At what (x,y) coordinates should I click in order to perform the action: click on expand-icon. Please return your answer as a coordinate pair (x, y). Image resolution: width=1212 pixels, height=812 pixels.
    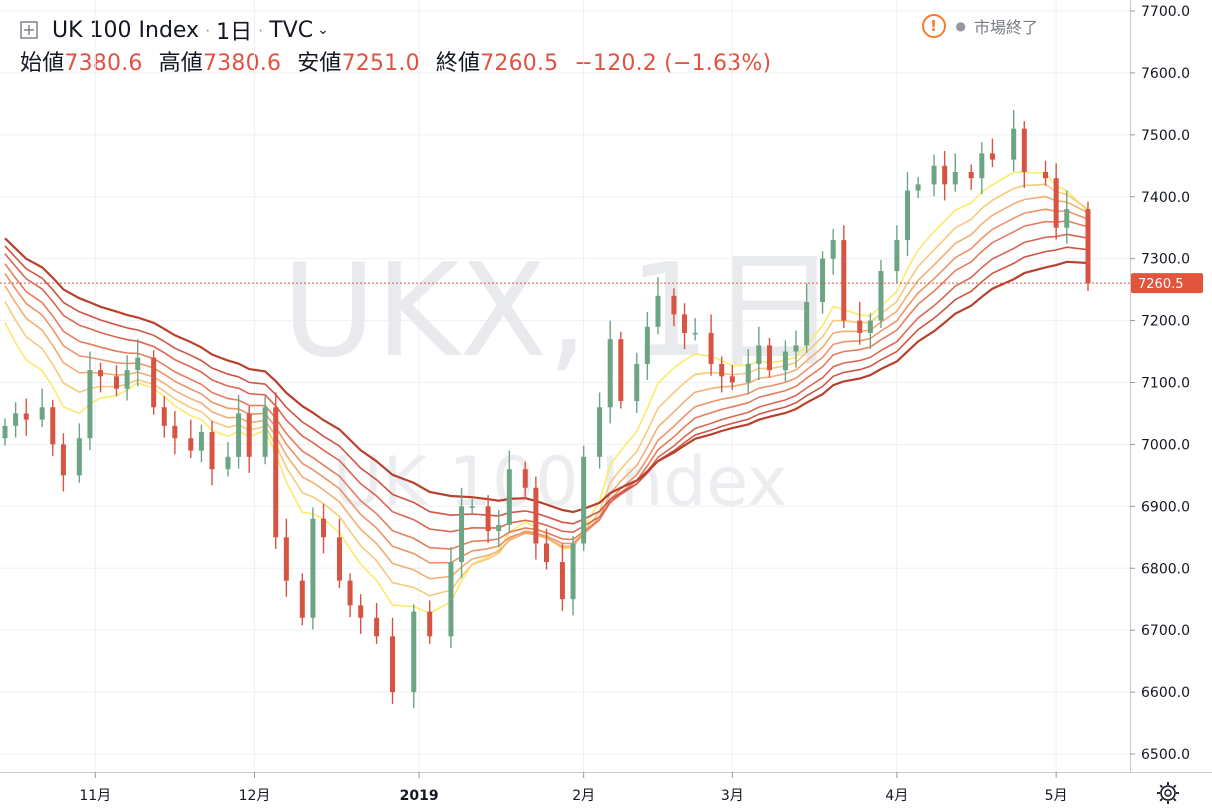
    Looking at the image, I should click on (29, 30).